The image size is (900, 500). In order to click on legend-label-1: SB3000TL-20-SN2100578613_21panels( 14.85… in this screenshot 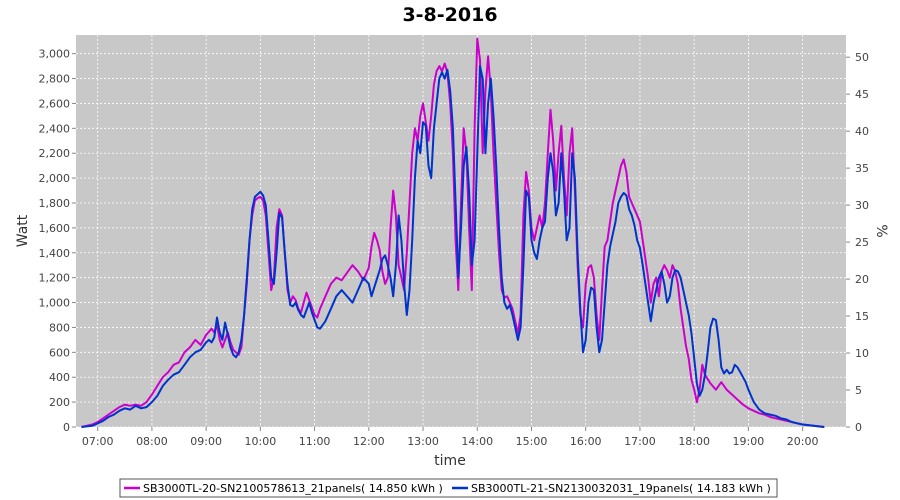, I will do `click(293, 488)`.